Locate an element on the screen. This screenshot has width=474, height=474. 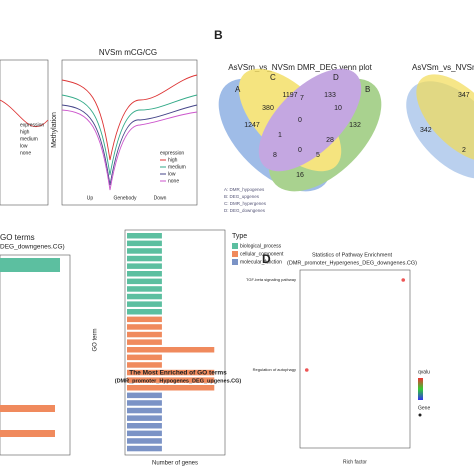
legend-label: A: DMR_hypogenes is located at coordinates (244, 189).